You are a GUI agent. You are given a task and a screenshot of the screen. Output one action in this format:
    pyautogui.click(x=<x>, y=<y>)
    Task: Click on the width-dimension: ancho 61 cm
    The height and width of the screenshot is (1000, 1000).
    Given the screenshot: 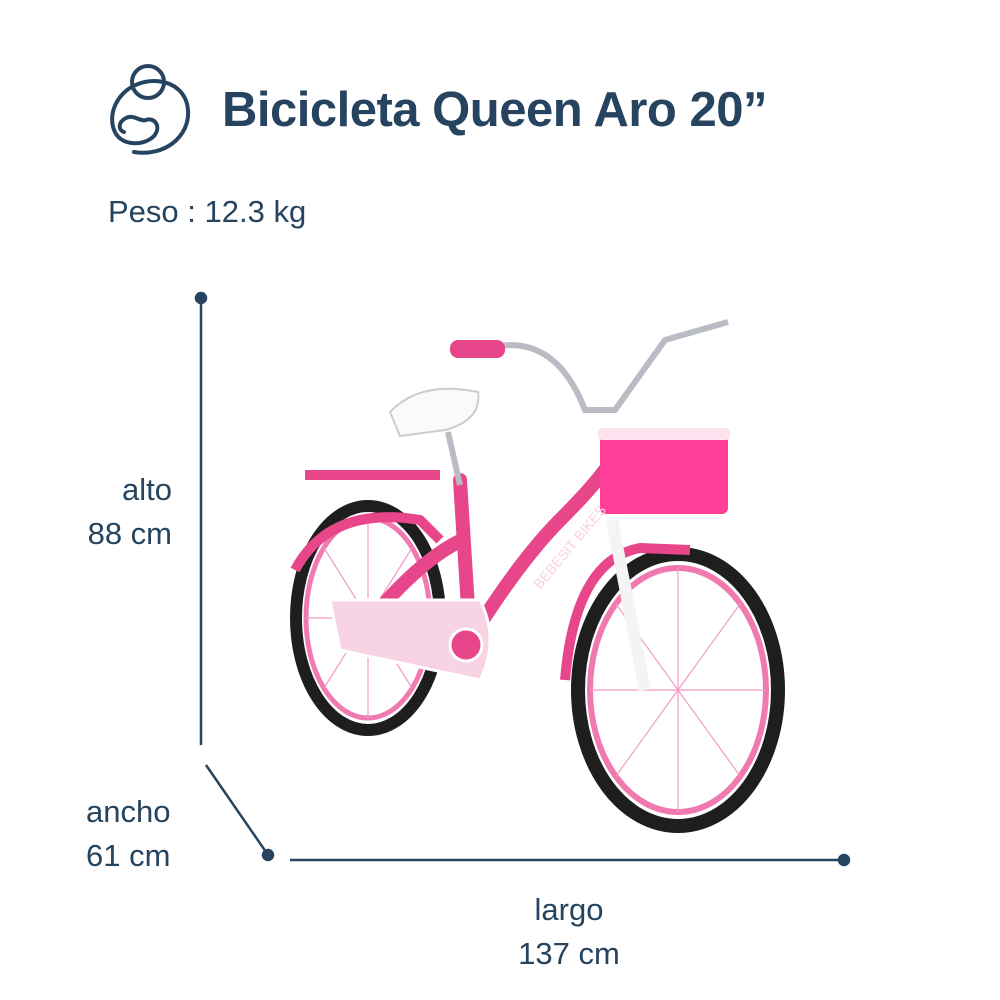 What is the action you would take?
    pyautogui.click(x=128, y=834)
    